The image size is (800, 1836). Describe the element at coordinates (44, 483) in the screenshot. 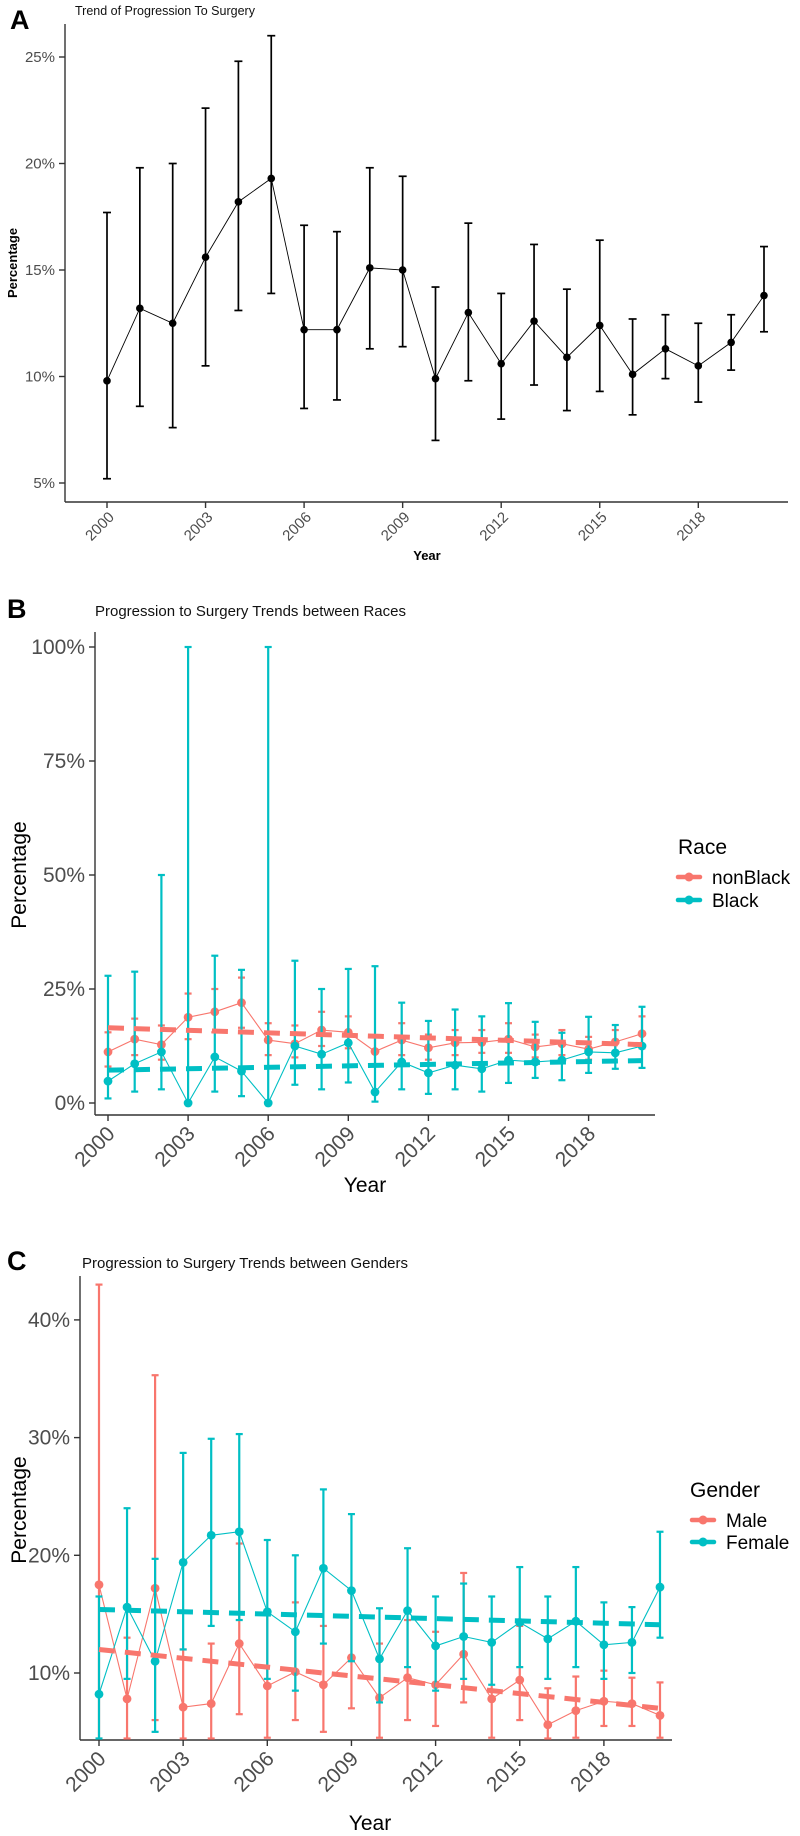

I see `y-tick-label: 5%` at that location.